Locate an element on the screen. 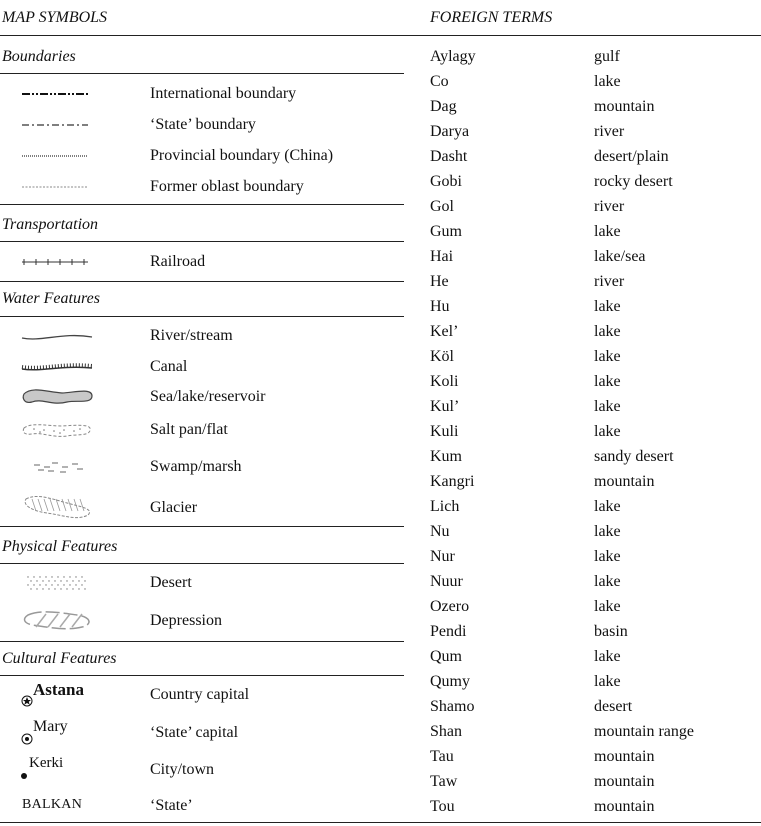  term-word: Hai is located at coordinates (442, 256).